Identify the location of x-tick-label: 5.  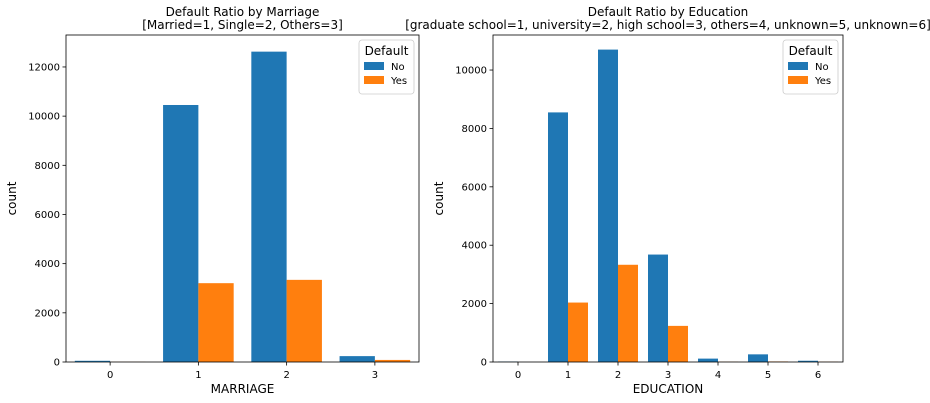
(768, 375).